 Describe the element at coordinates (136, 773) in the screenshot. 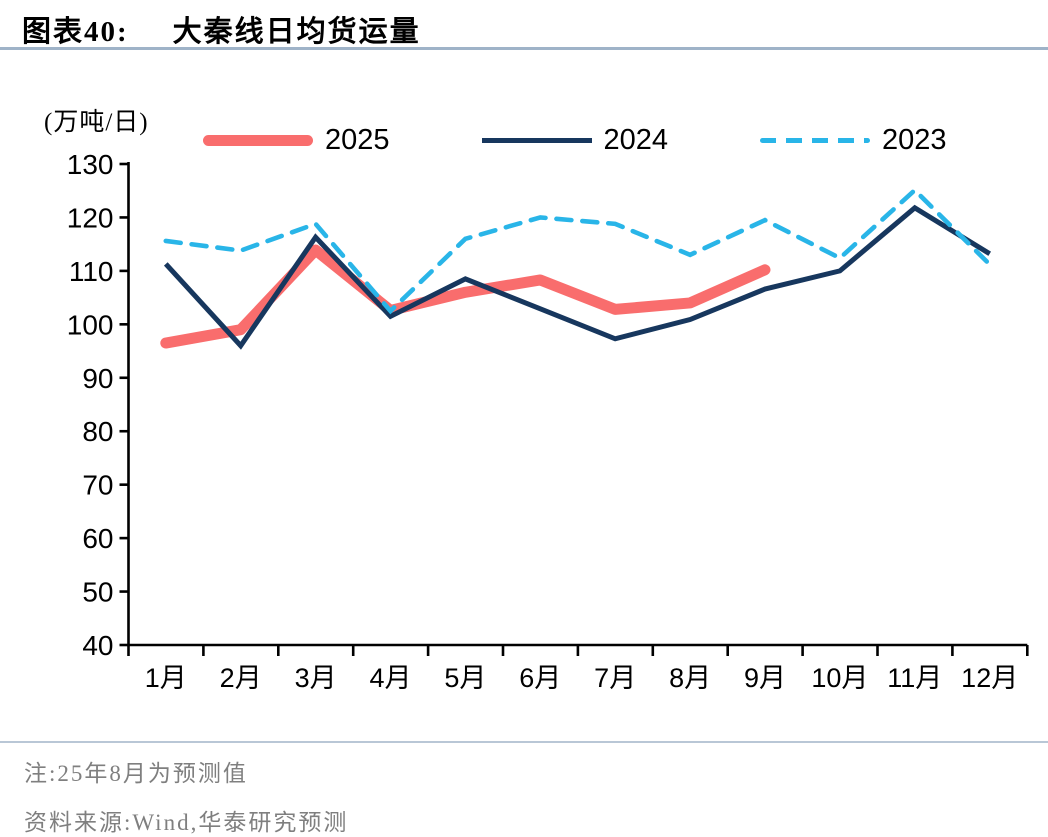

I see `footnote: 注:25年8月为预测值` at that location.